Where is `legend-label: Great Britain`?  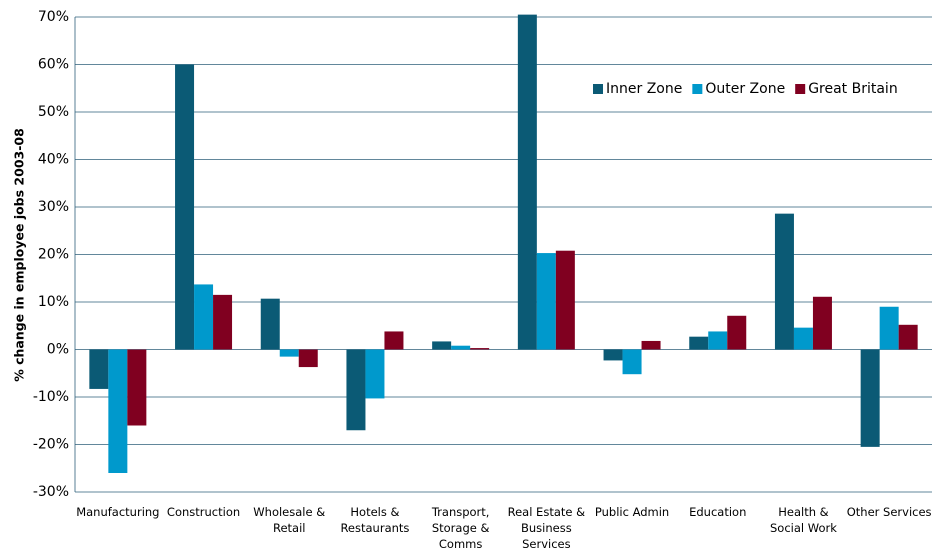 legend-label: Great Britain is located at coordinates (853, 89).